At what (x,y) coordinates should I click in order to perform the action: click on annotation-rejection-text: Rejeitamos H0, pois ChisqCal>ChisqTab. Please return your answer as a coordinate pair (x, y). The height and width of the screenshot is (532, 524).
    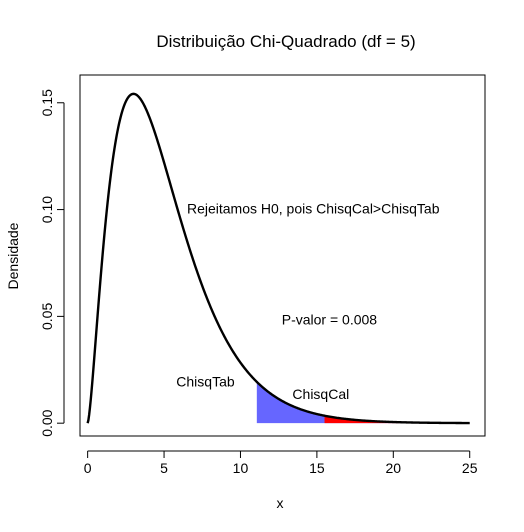
    Looking at the image, I should click on (313, 208).